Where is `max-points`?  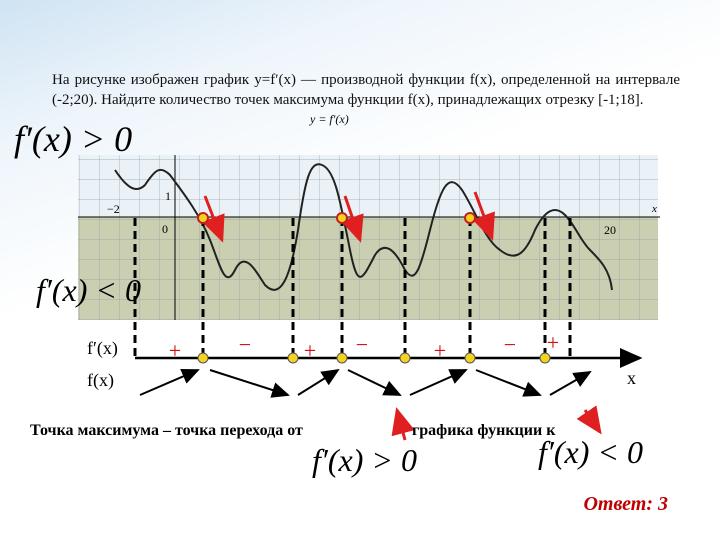
max-points is located at coordinates (336, 218).